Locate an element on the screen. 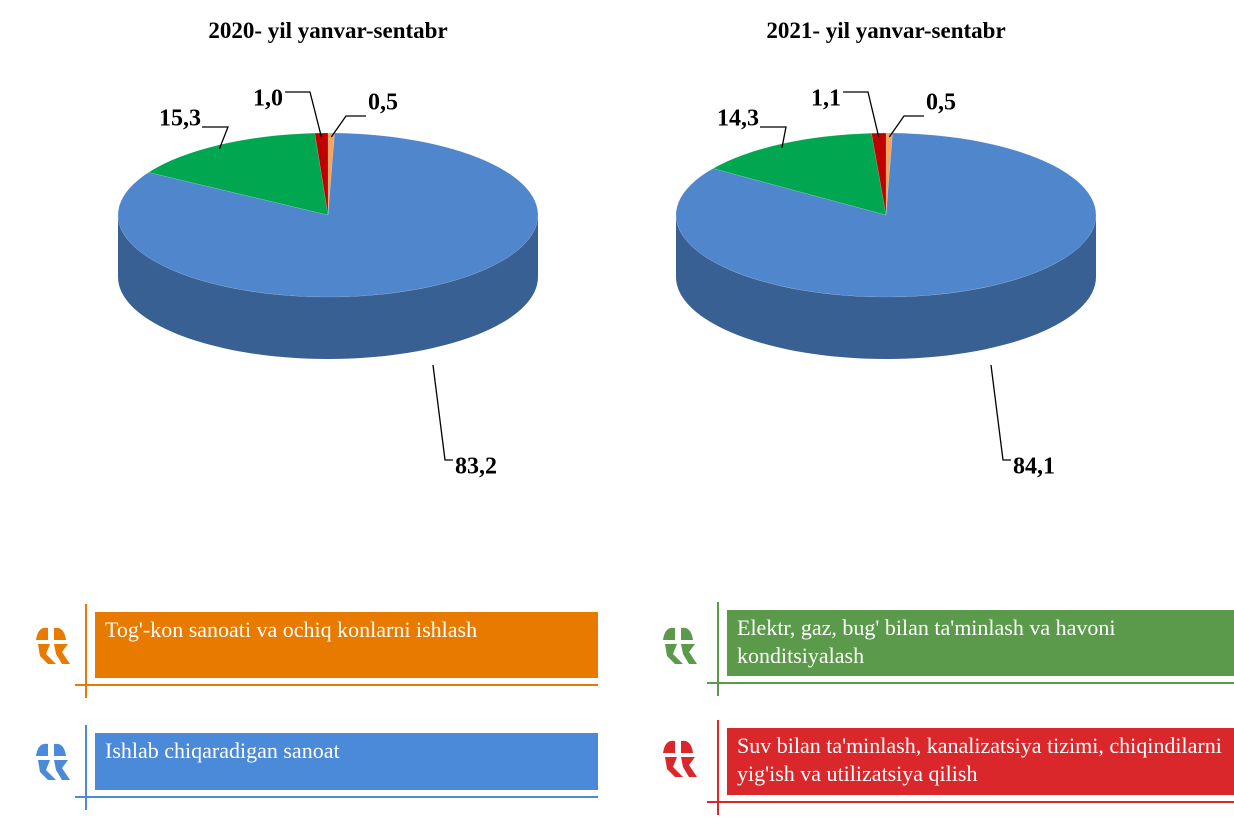 This screenshot has width=1234, height=832. value-label: 1,0 is located at coordinates (268, 99).